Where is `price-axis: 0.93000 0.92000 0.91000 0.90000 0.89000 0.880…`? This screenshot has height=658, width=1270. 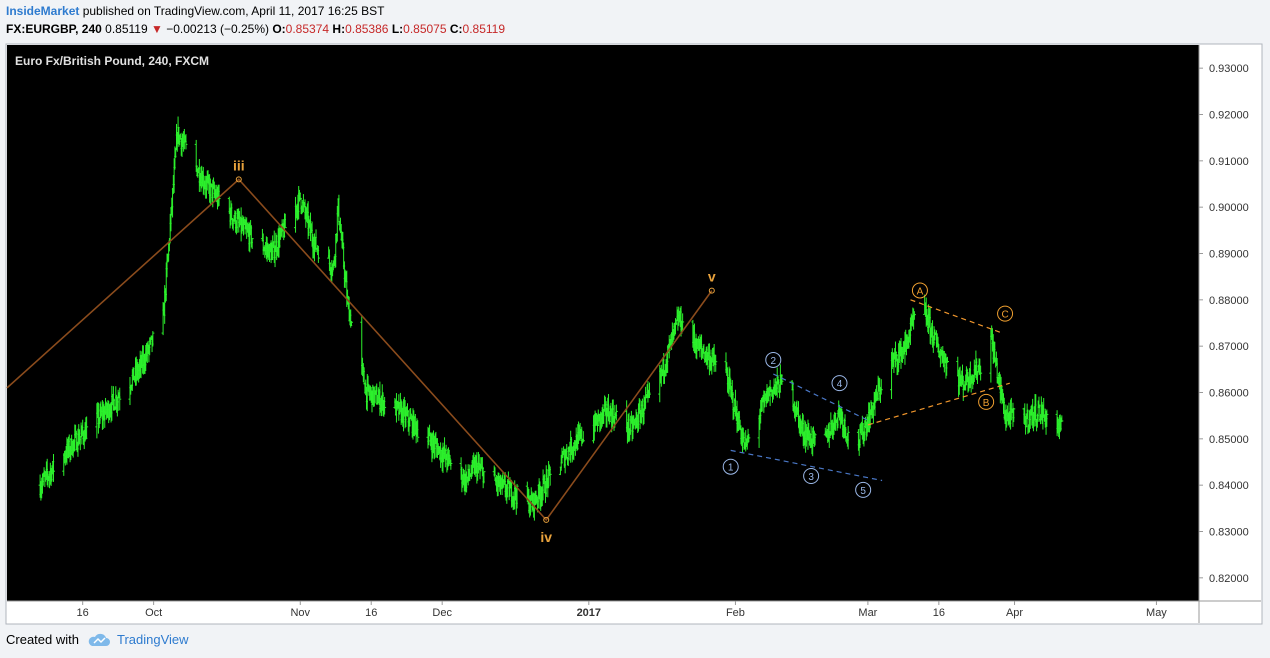
price-axis: 0.93000 0.92000 0.91000 0.90000 0.89000 0.880… is located at coordinates (1224, 324).